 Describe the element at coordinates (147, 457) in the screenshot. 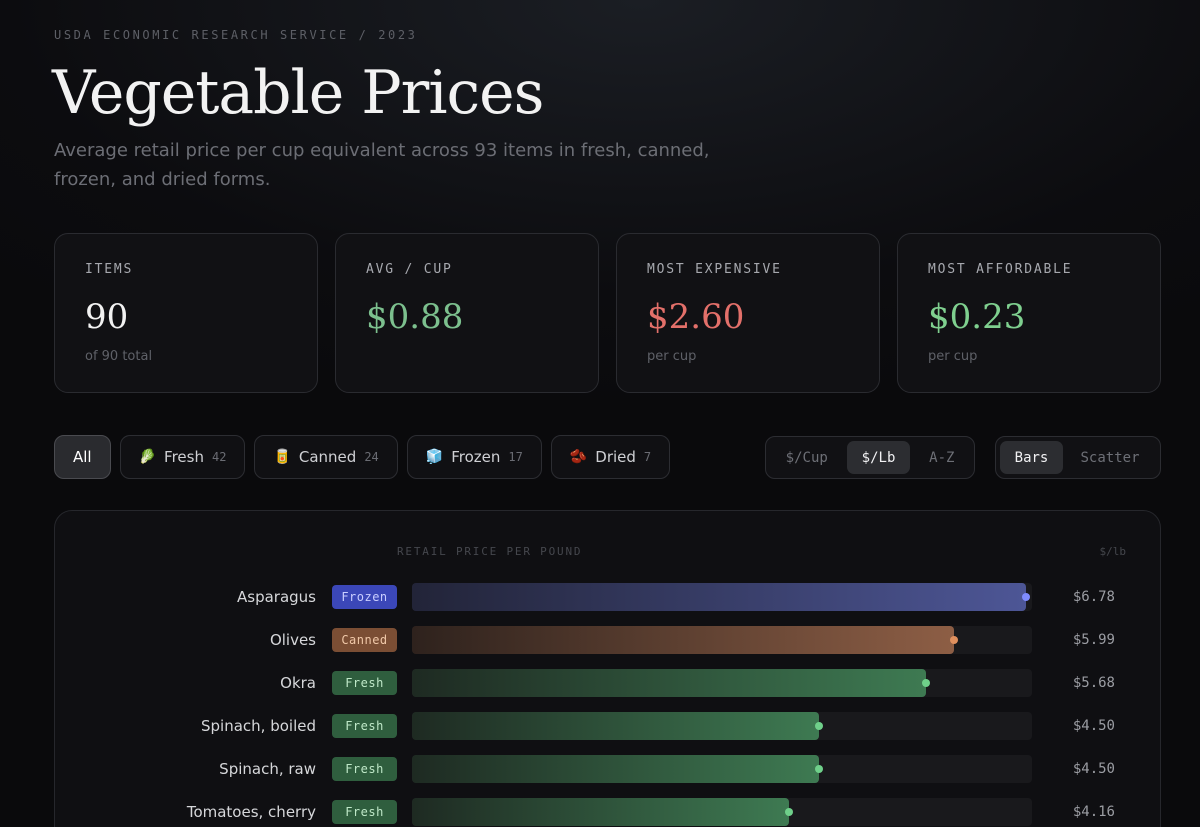

I see `leafy-green-icon: 🥬` at that location.